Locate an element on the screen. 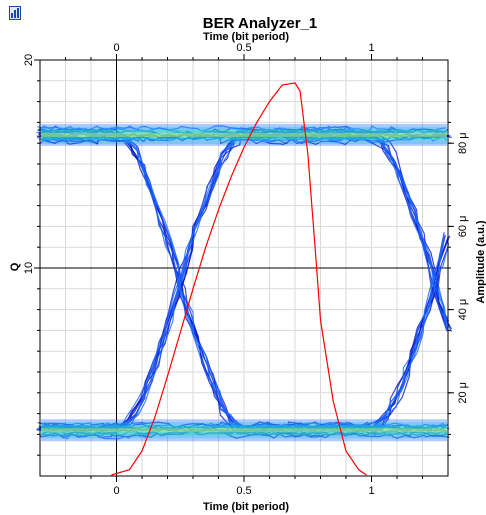  y-right-tick-label: 60 μ is located at coordinates (463, 227).